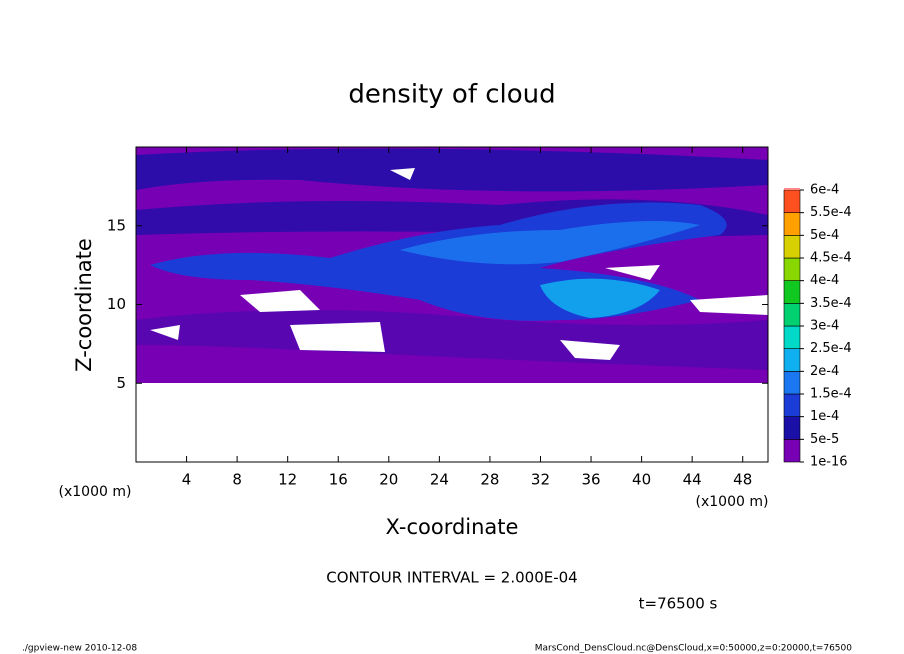 Image resolution: width=904 pixels, height=654 pixels. I want to click on colorbar-label: 3.5e-4, so click(831, 303).